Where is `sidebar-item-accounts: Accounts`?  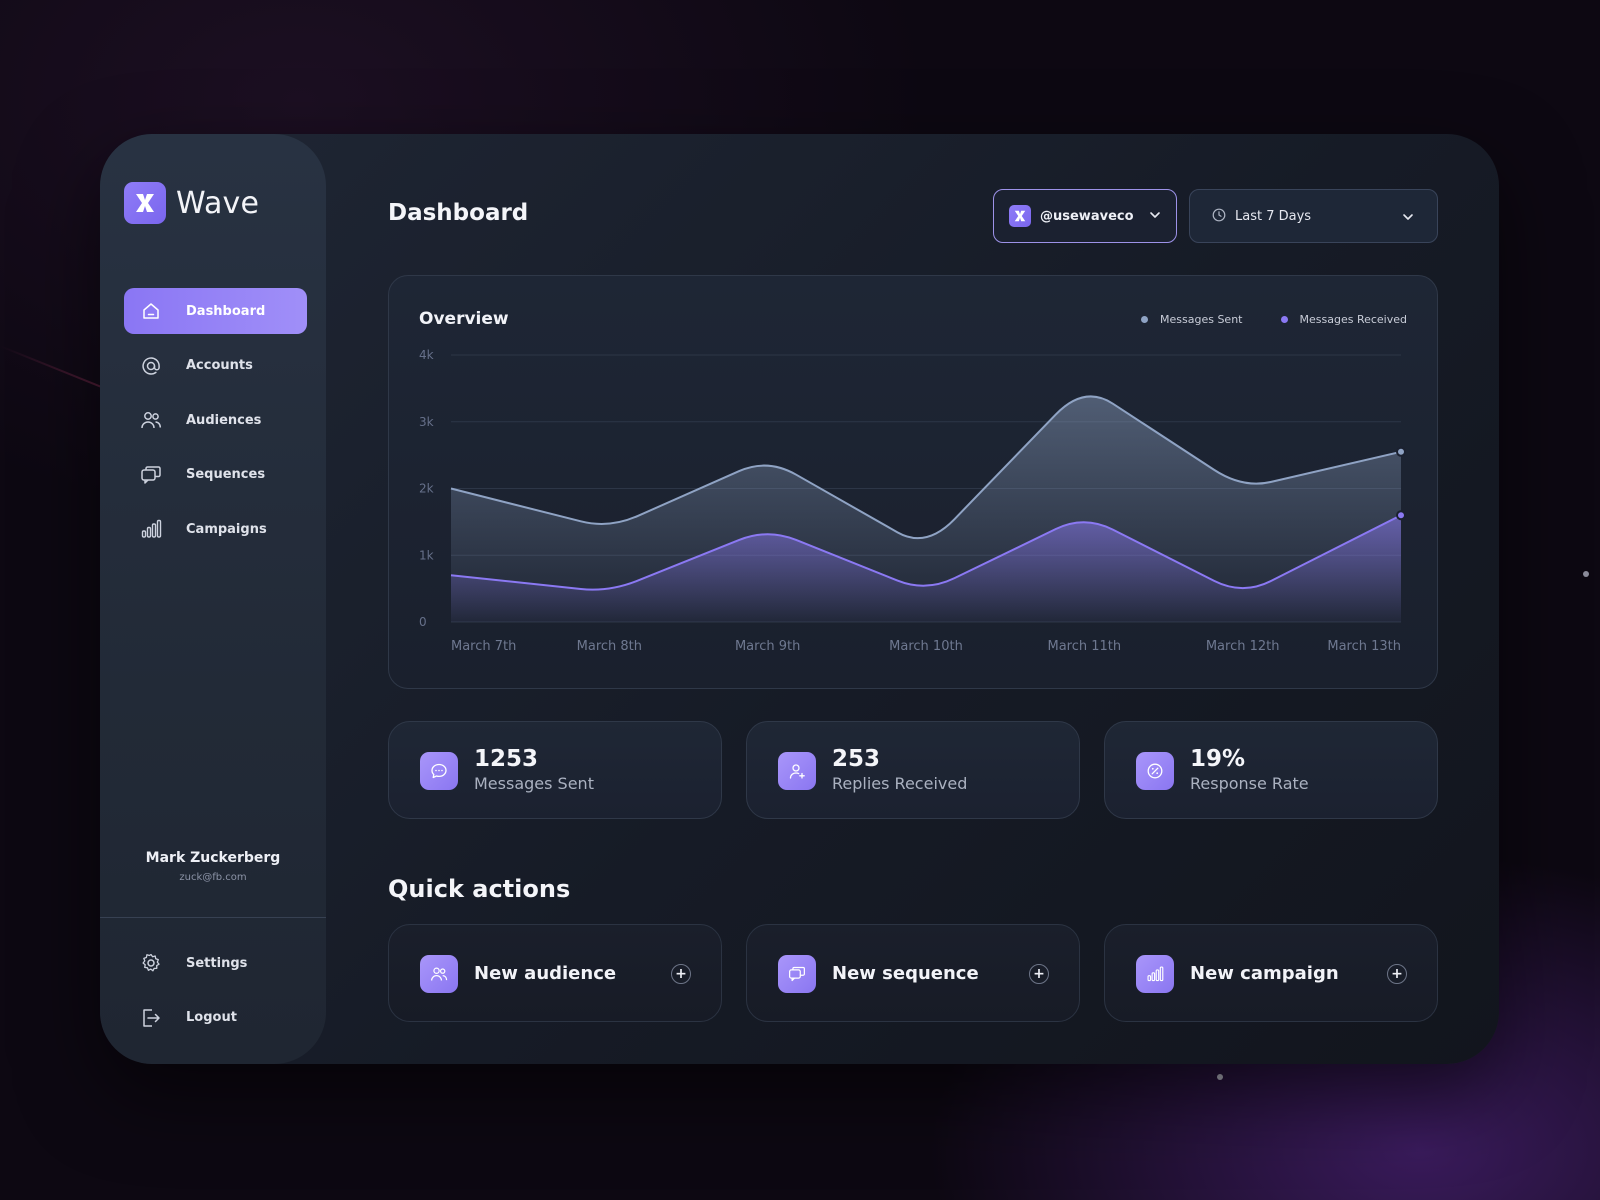 sidebar-item-accounts: Accounts is located at coordinates (215, 366).